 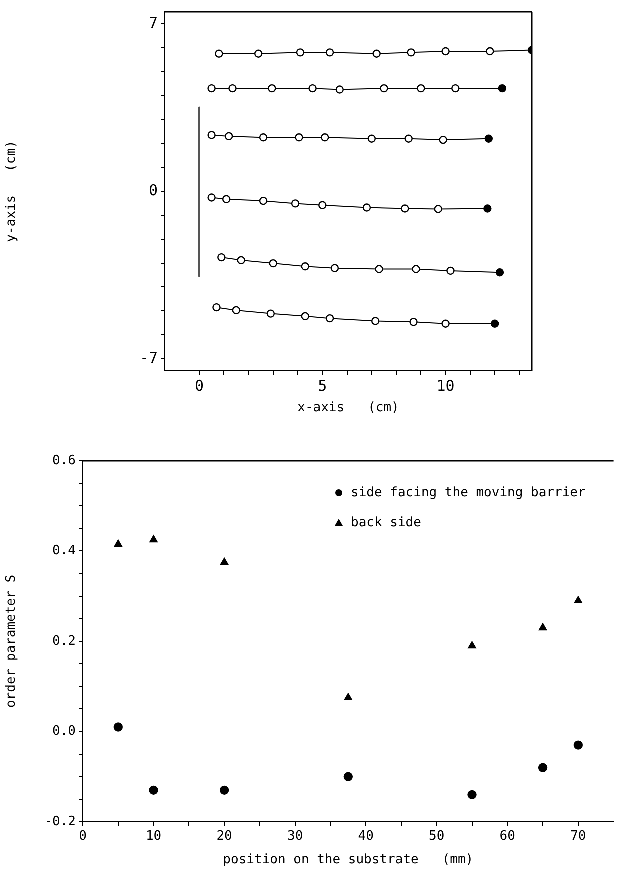 I want to click on y-tick-label: -0.2, so click(x=60, y=822).